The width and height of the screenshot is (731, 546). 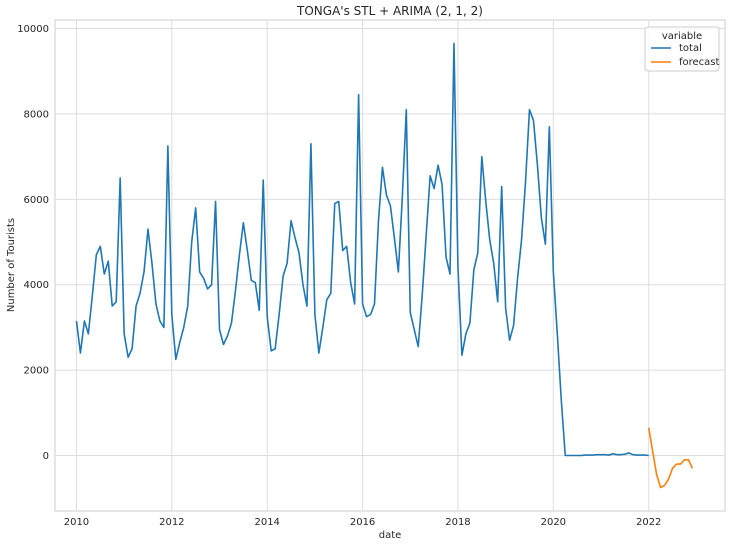 I want to click on y-axis-label: Number of Tourists, so click(x=11, y=265).